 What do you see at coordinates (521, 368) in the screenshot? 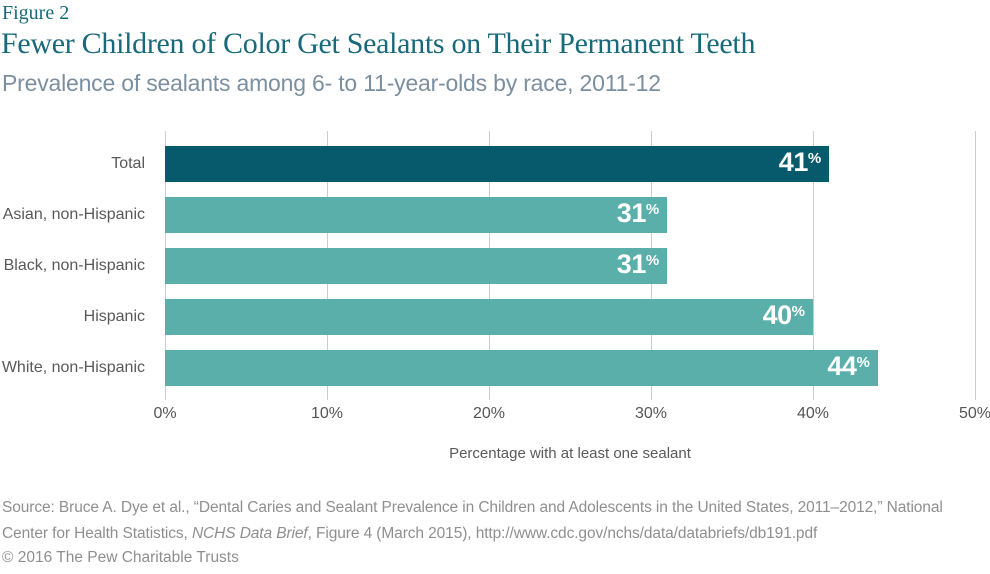
I see `bar: 44%` at bounding box center [521, 368].